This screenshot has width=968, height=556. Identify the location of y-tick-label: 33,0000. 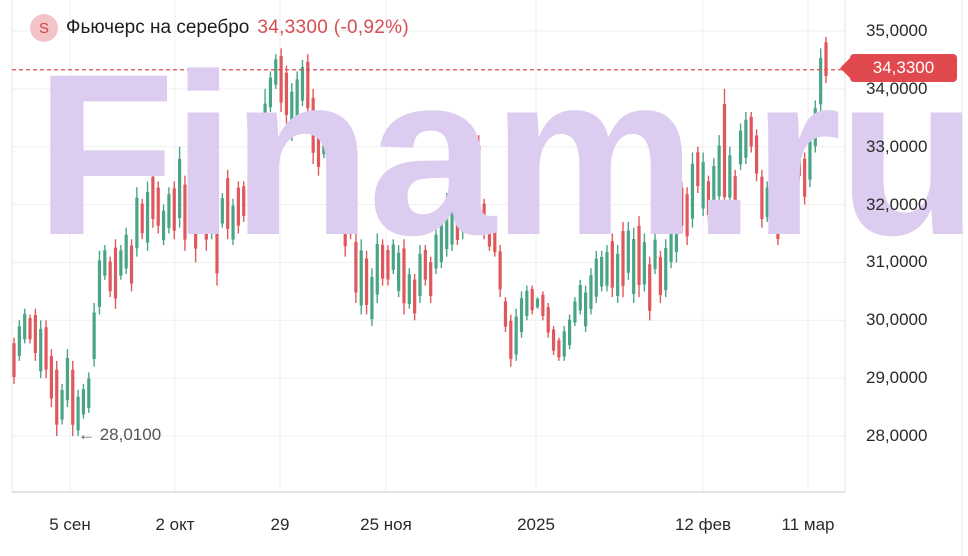
(897, 146).